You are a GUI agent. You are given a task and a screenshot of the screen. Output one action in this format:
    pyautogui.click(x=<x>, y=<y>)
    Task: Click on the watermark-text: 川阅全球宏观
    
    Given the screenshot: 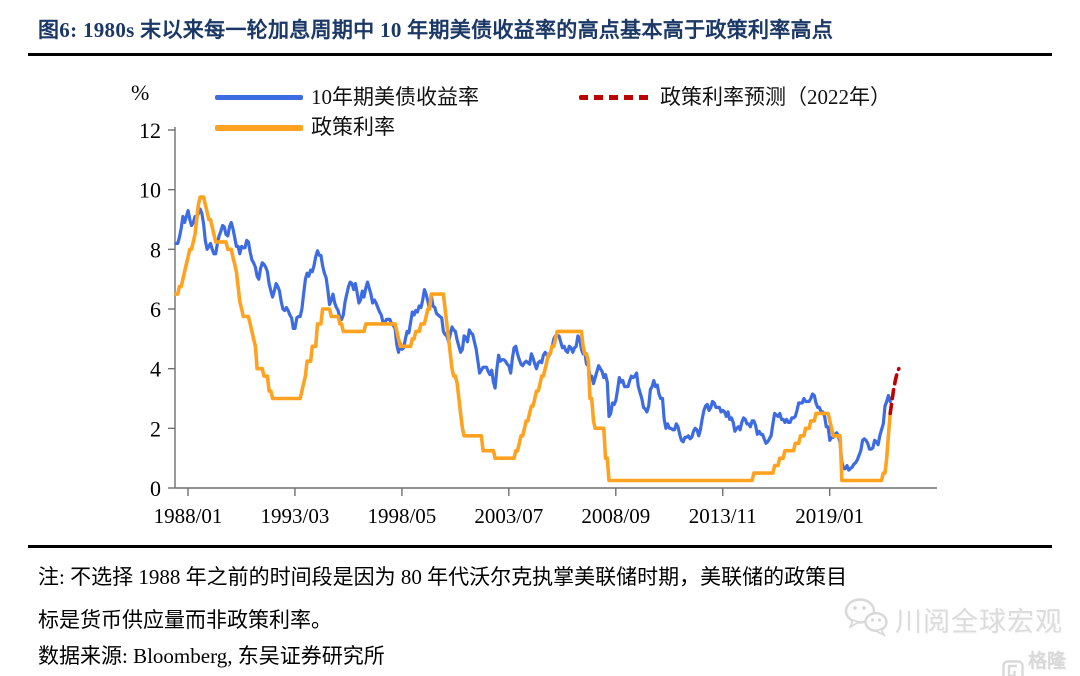 What is the action you would take?
    pyautogui.click(x=979, y=622)
    